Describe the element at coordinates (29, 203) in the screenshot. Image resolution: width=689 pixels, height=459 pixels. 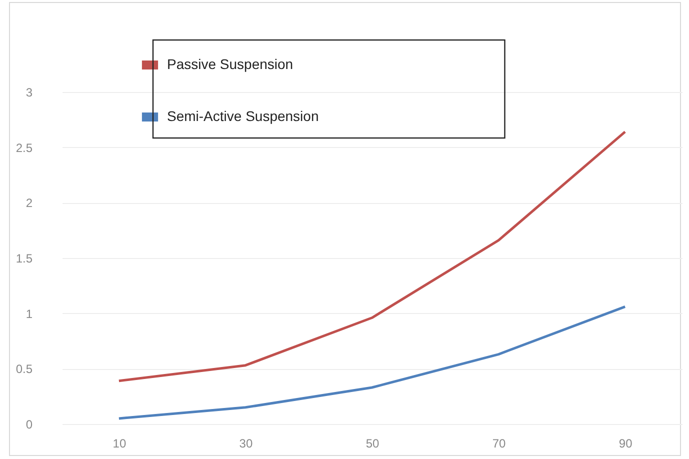
I see `y-tick-label: 2` at that location.